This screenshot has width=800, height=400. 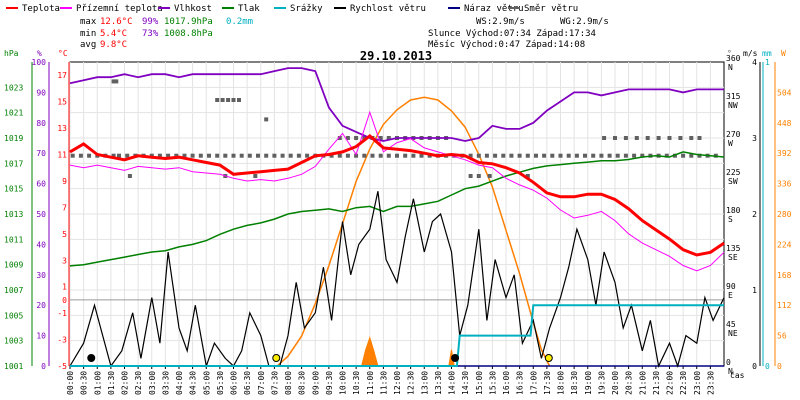 I want to click on hum-tick-label: 50, so click(x=41, y=214).